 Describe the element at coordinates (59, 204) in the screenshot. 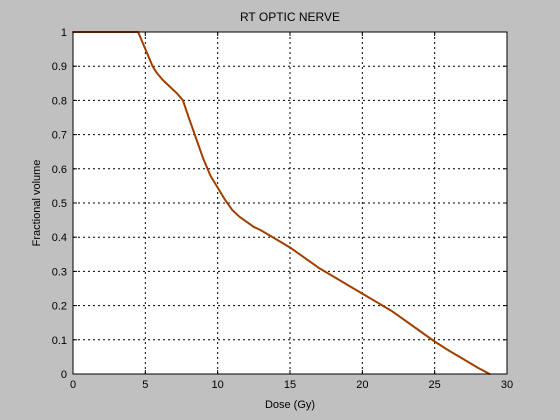

I see `y-tick-label: 0.5` at that location.